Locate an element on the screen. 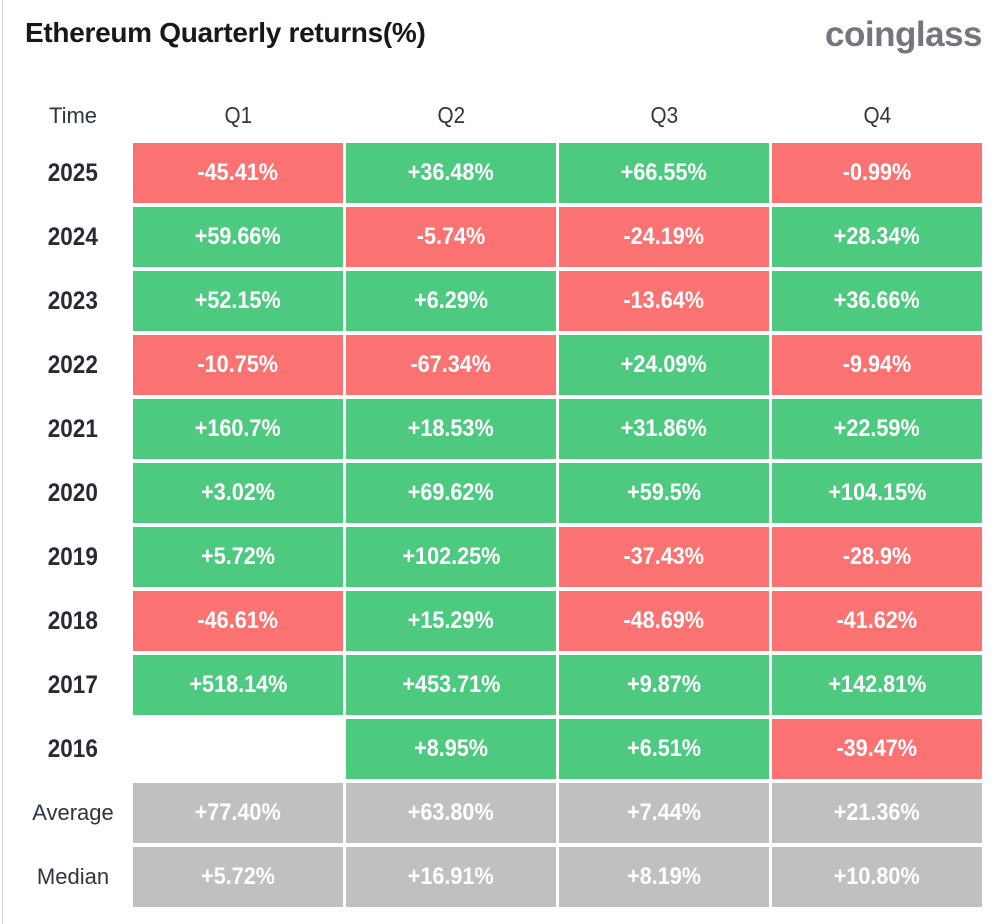  widget-header: Ethereum Quarterly returns(%) coinglass is located at coordinates (500, 38).